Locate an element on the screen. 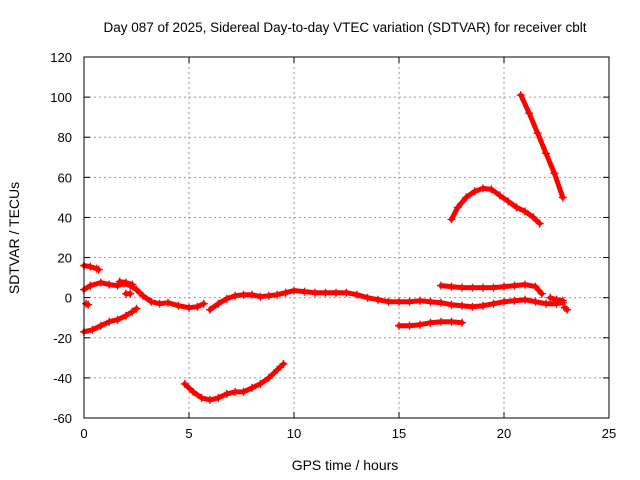 This screenshot has height=480, width=640. y-tick-label: 60 is located at coordinates (65, 177).